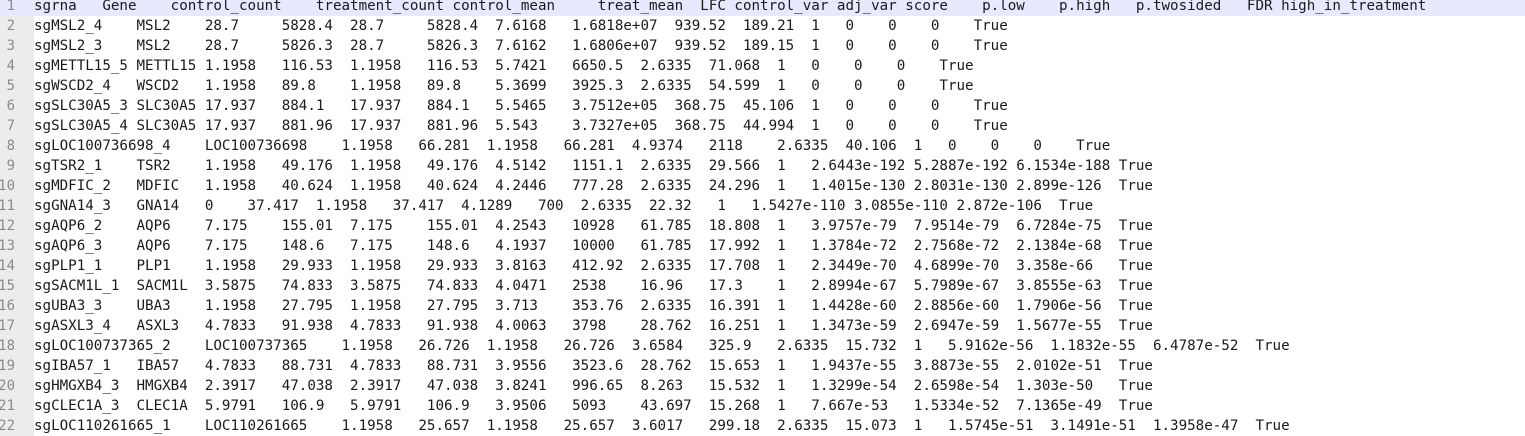 The width and height of the screenshot is (1525, 436). What do you see at coordinates (10, 26) in the screenshot?
I see `line-number: 2` at bounding box center [10, 26].